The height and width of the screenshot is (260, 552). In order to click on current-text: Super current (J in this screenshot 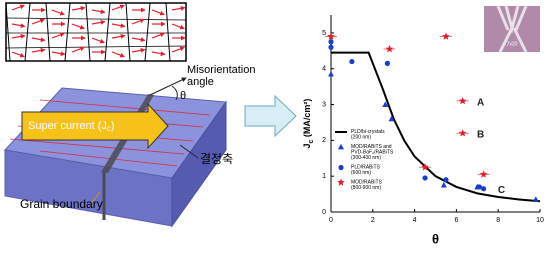, I will do `click(67, 126)`.